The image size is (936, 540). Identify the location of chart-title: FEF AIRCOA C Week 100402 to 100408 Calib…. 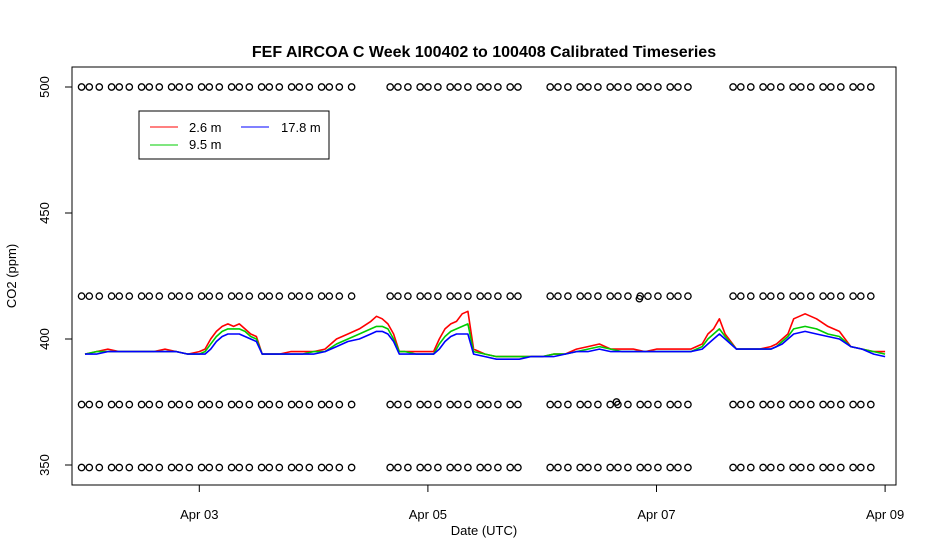
(484, 52).